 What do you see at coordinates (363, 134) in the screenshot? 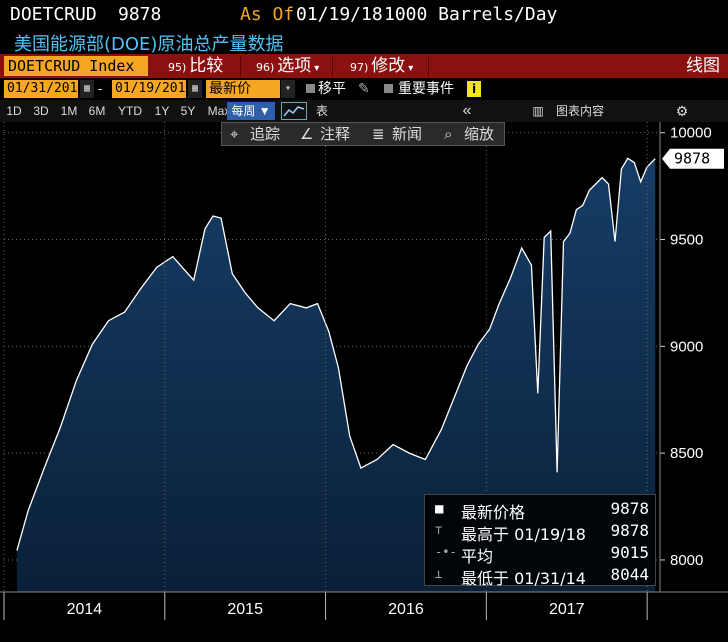
I see `chart-toolbar: ⌖ 追踪 ∠ 注释 ≣ 新闻 ⌕ 缩放` at bounding box center [363, 134].